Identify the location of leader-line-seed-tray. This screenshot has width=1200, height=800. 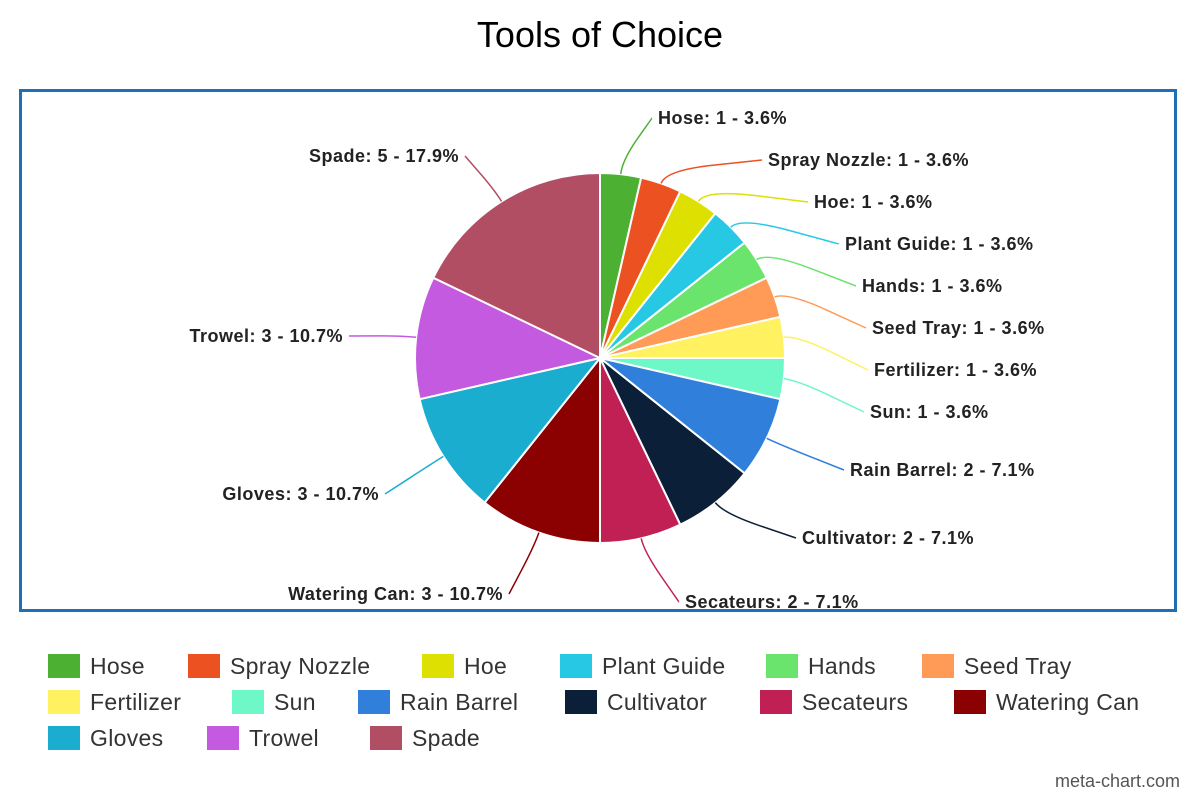
(820, 312).